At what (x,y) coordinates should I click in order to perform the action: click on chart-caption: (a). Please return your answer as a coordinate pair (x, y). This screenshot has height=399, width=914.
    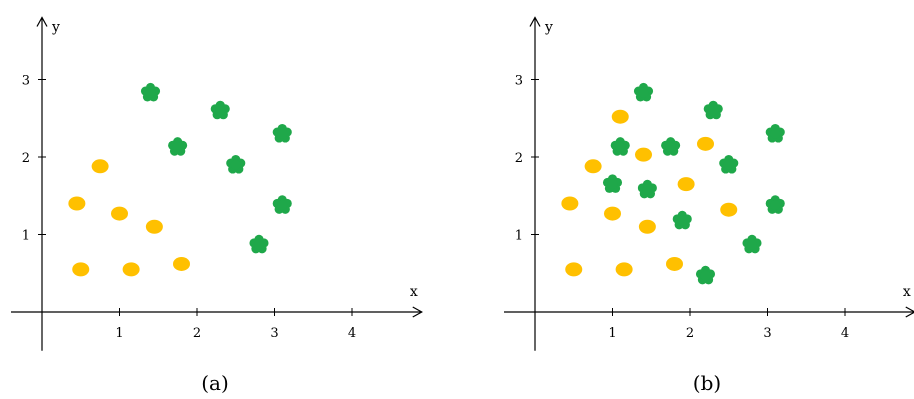
    Looking at the image, I should click on (215, 383).